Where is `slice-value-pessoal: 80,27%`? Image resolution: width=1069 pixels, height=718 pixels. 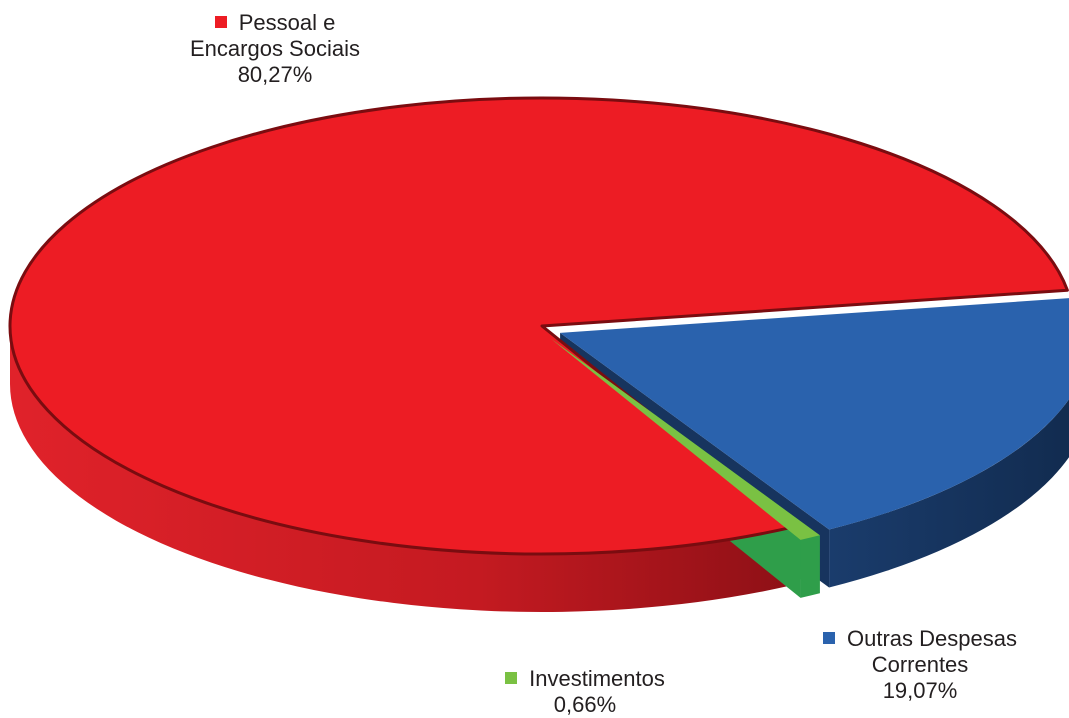
slice-value-pessoal: 80,27% is located at coordinates (275, 74).